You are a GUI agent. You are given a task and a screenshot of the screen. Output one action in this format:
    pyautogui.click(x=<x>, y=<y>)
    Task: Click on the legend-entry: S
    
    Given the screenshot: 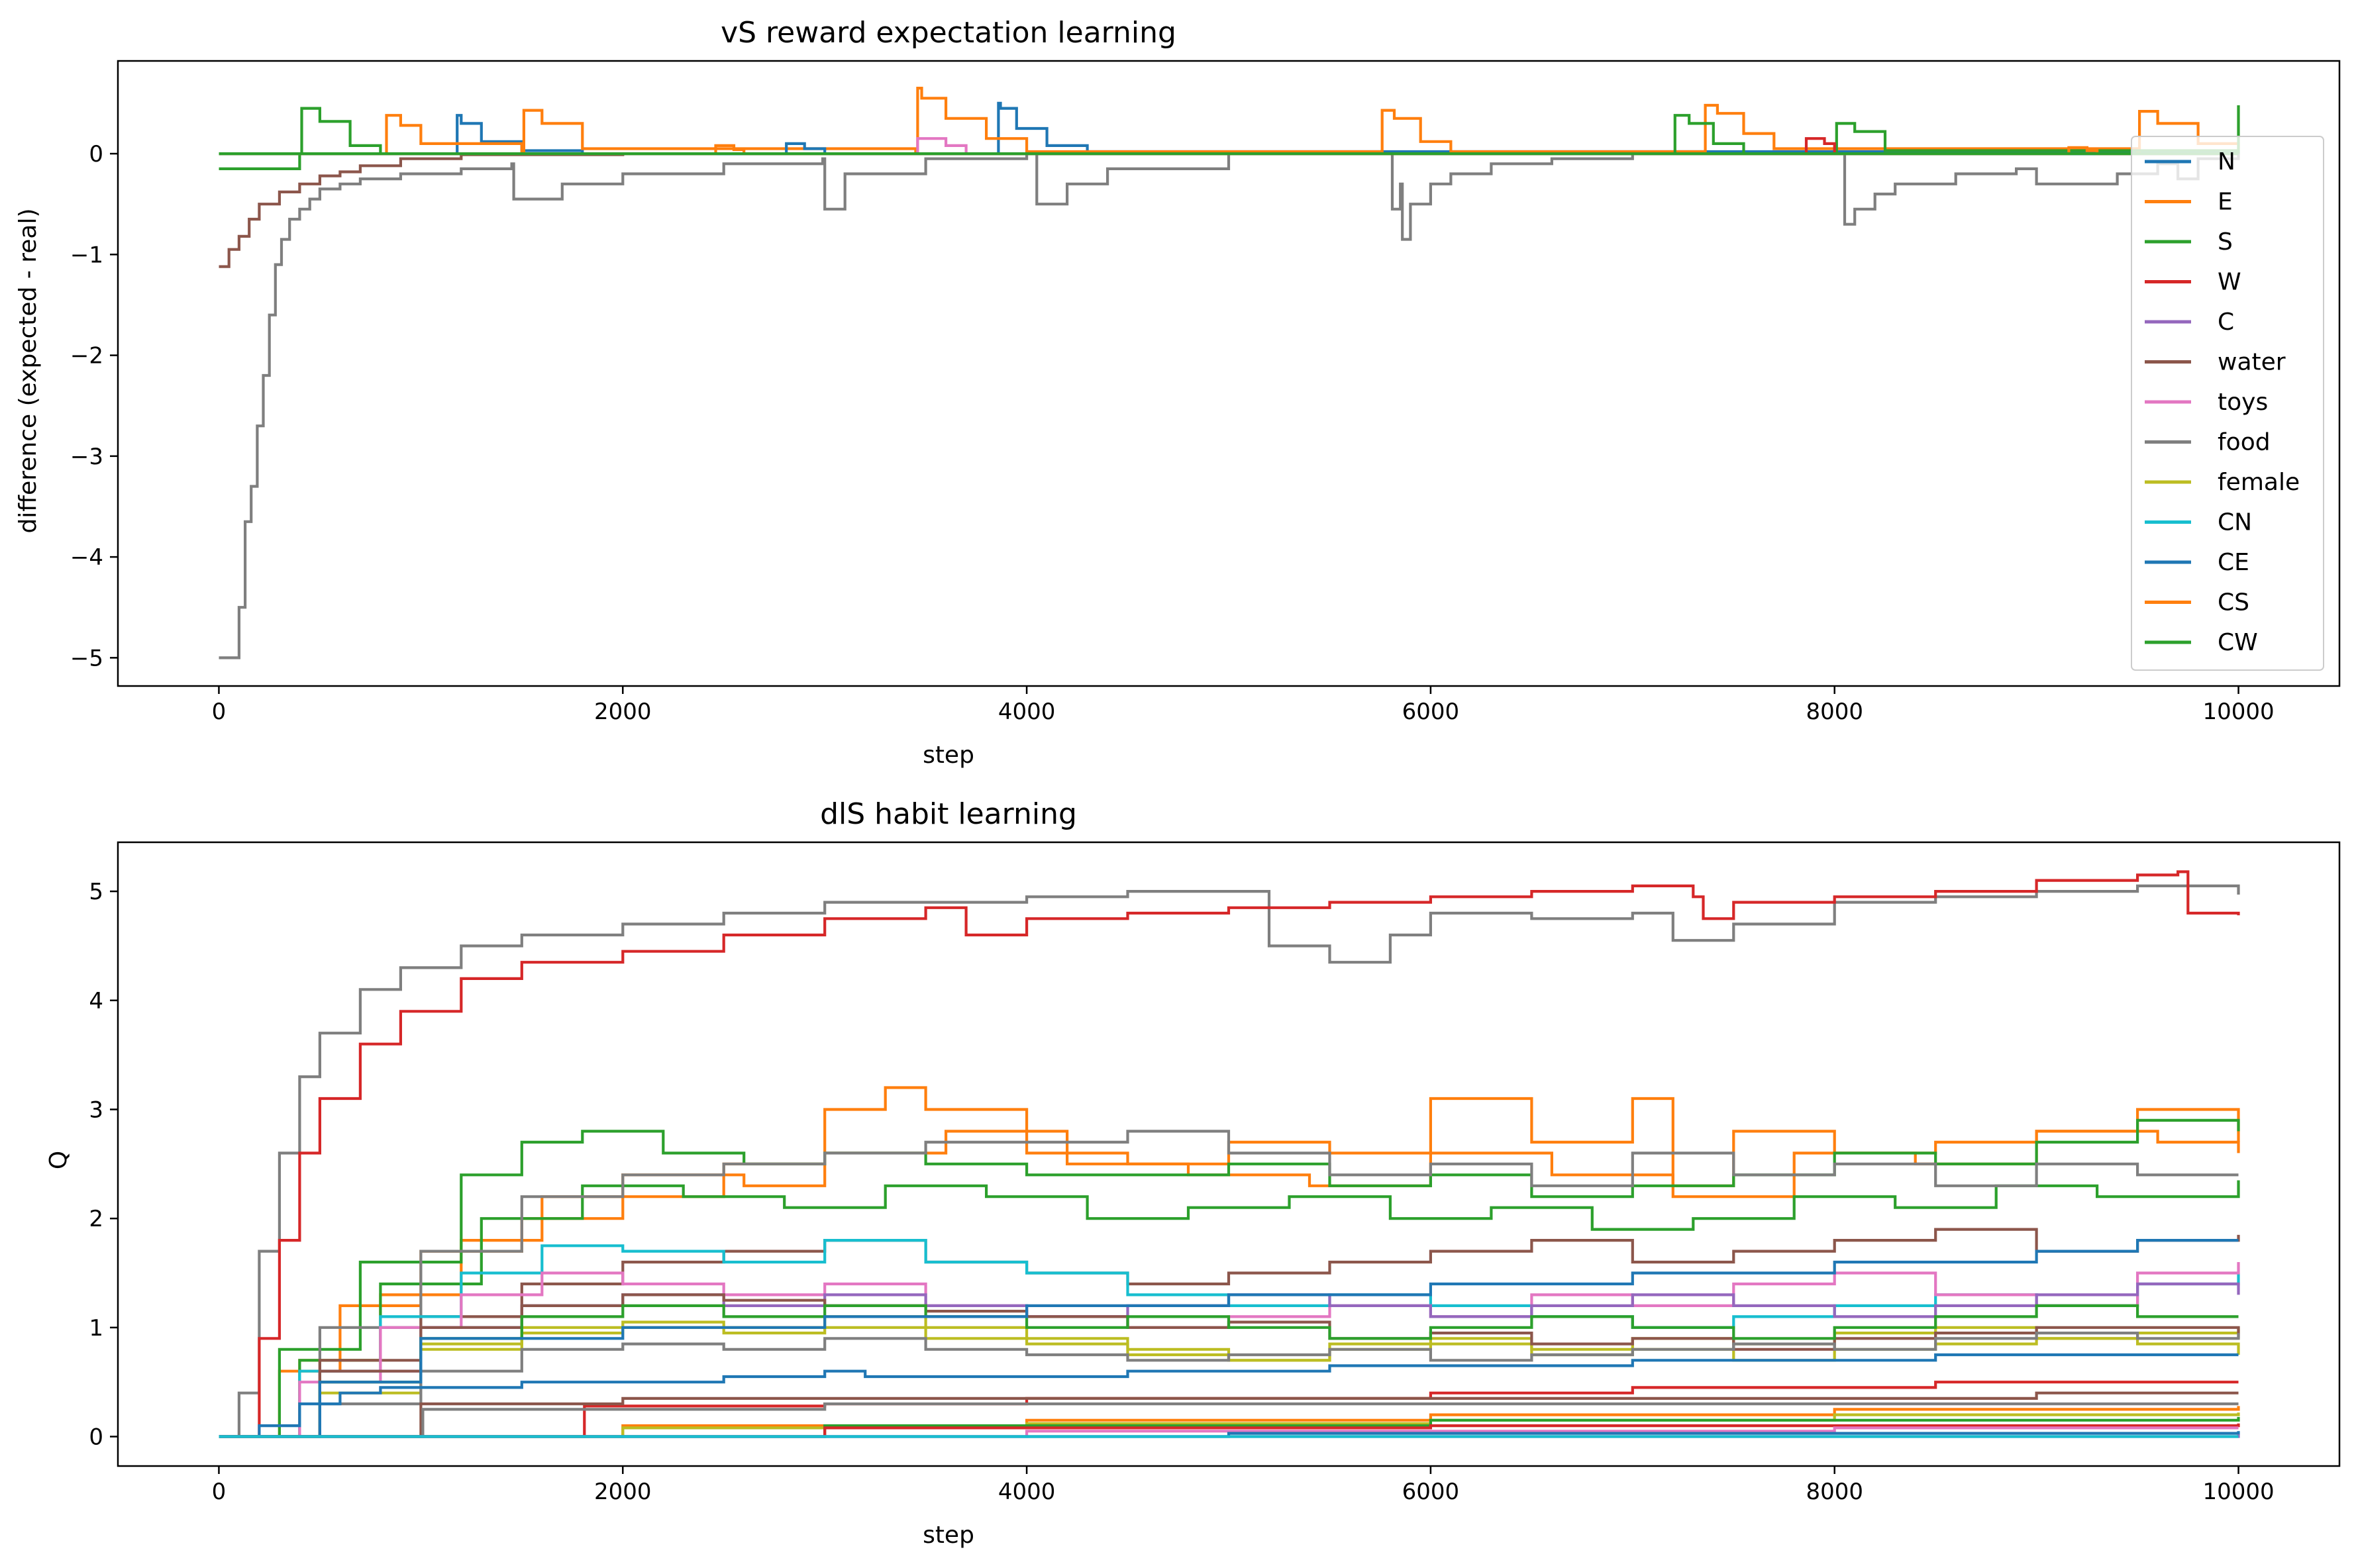 What is the action you would take?
    pyautogui.click(x=2189, y=242)
    